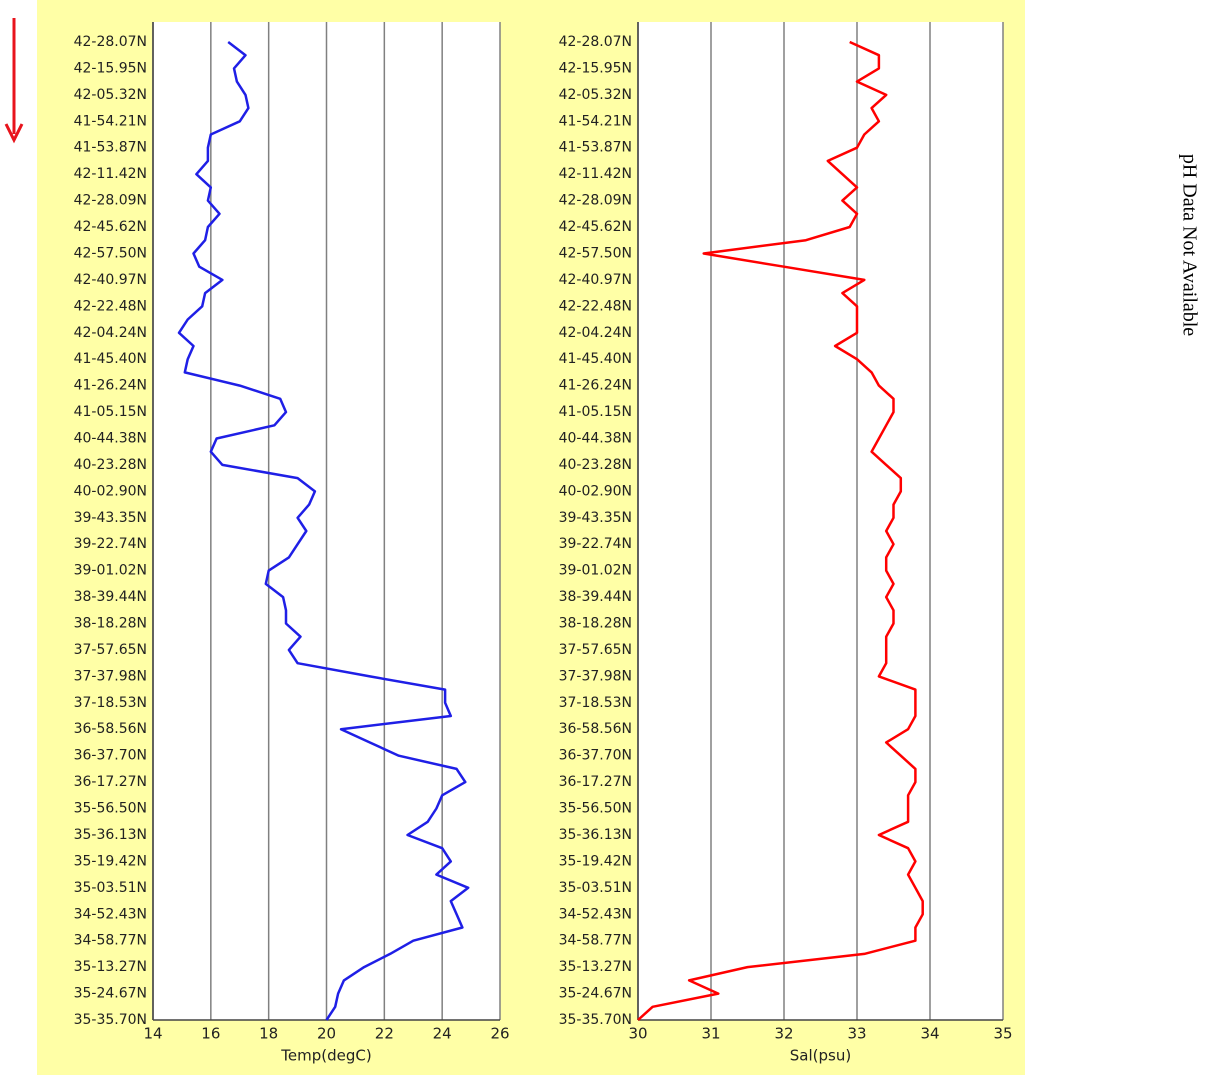 The height and width of the screenshot is (1081, 1213). I want to click on arrow-head, so click(14, 133).